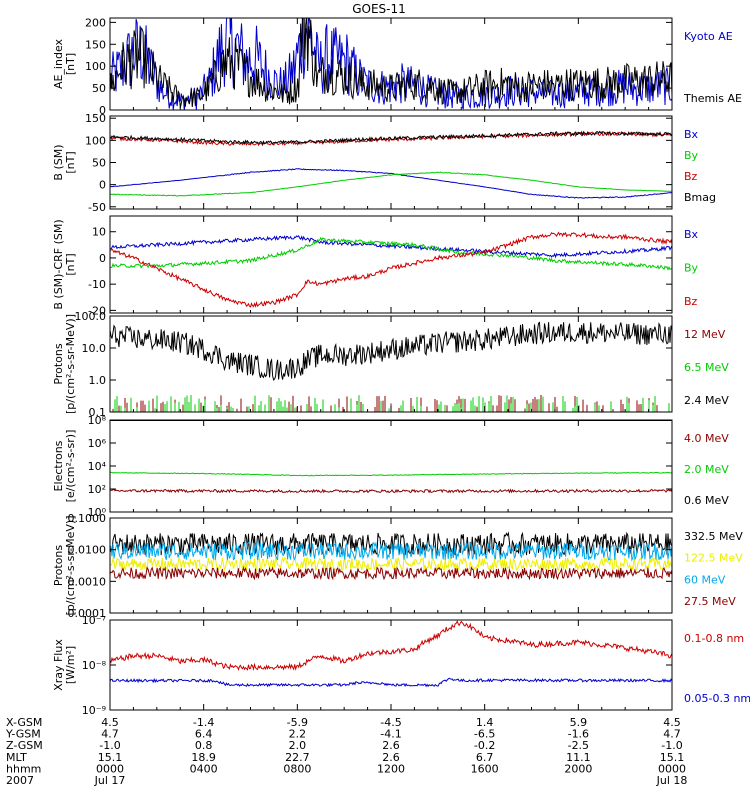 Image resolution: width=750 pixels, height=800 pixels. What do you see at coordinates (391, 564) in the screenshot?
I see `series-122-5-mev` at bounding box center [391, 564].